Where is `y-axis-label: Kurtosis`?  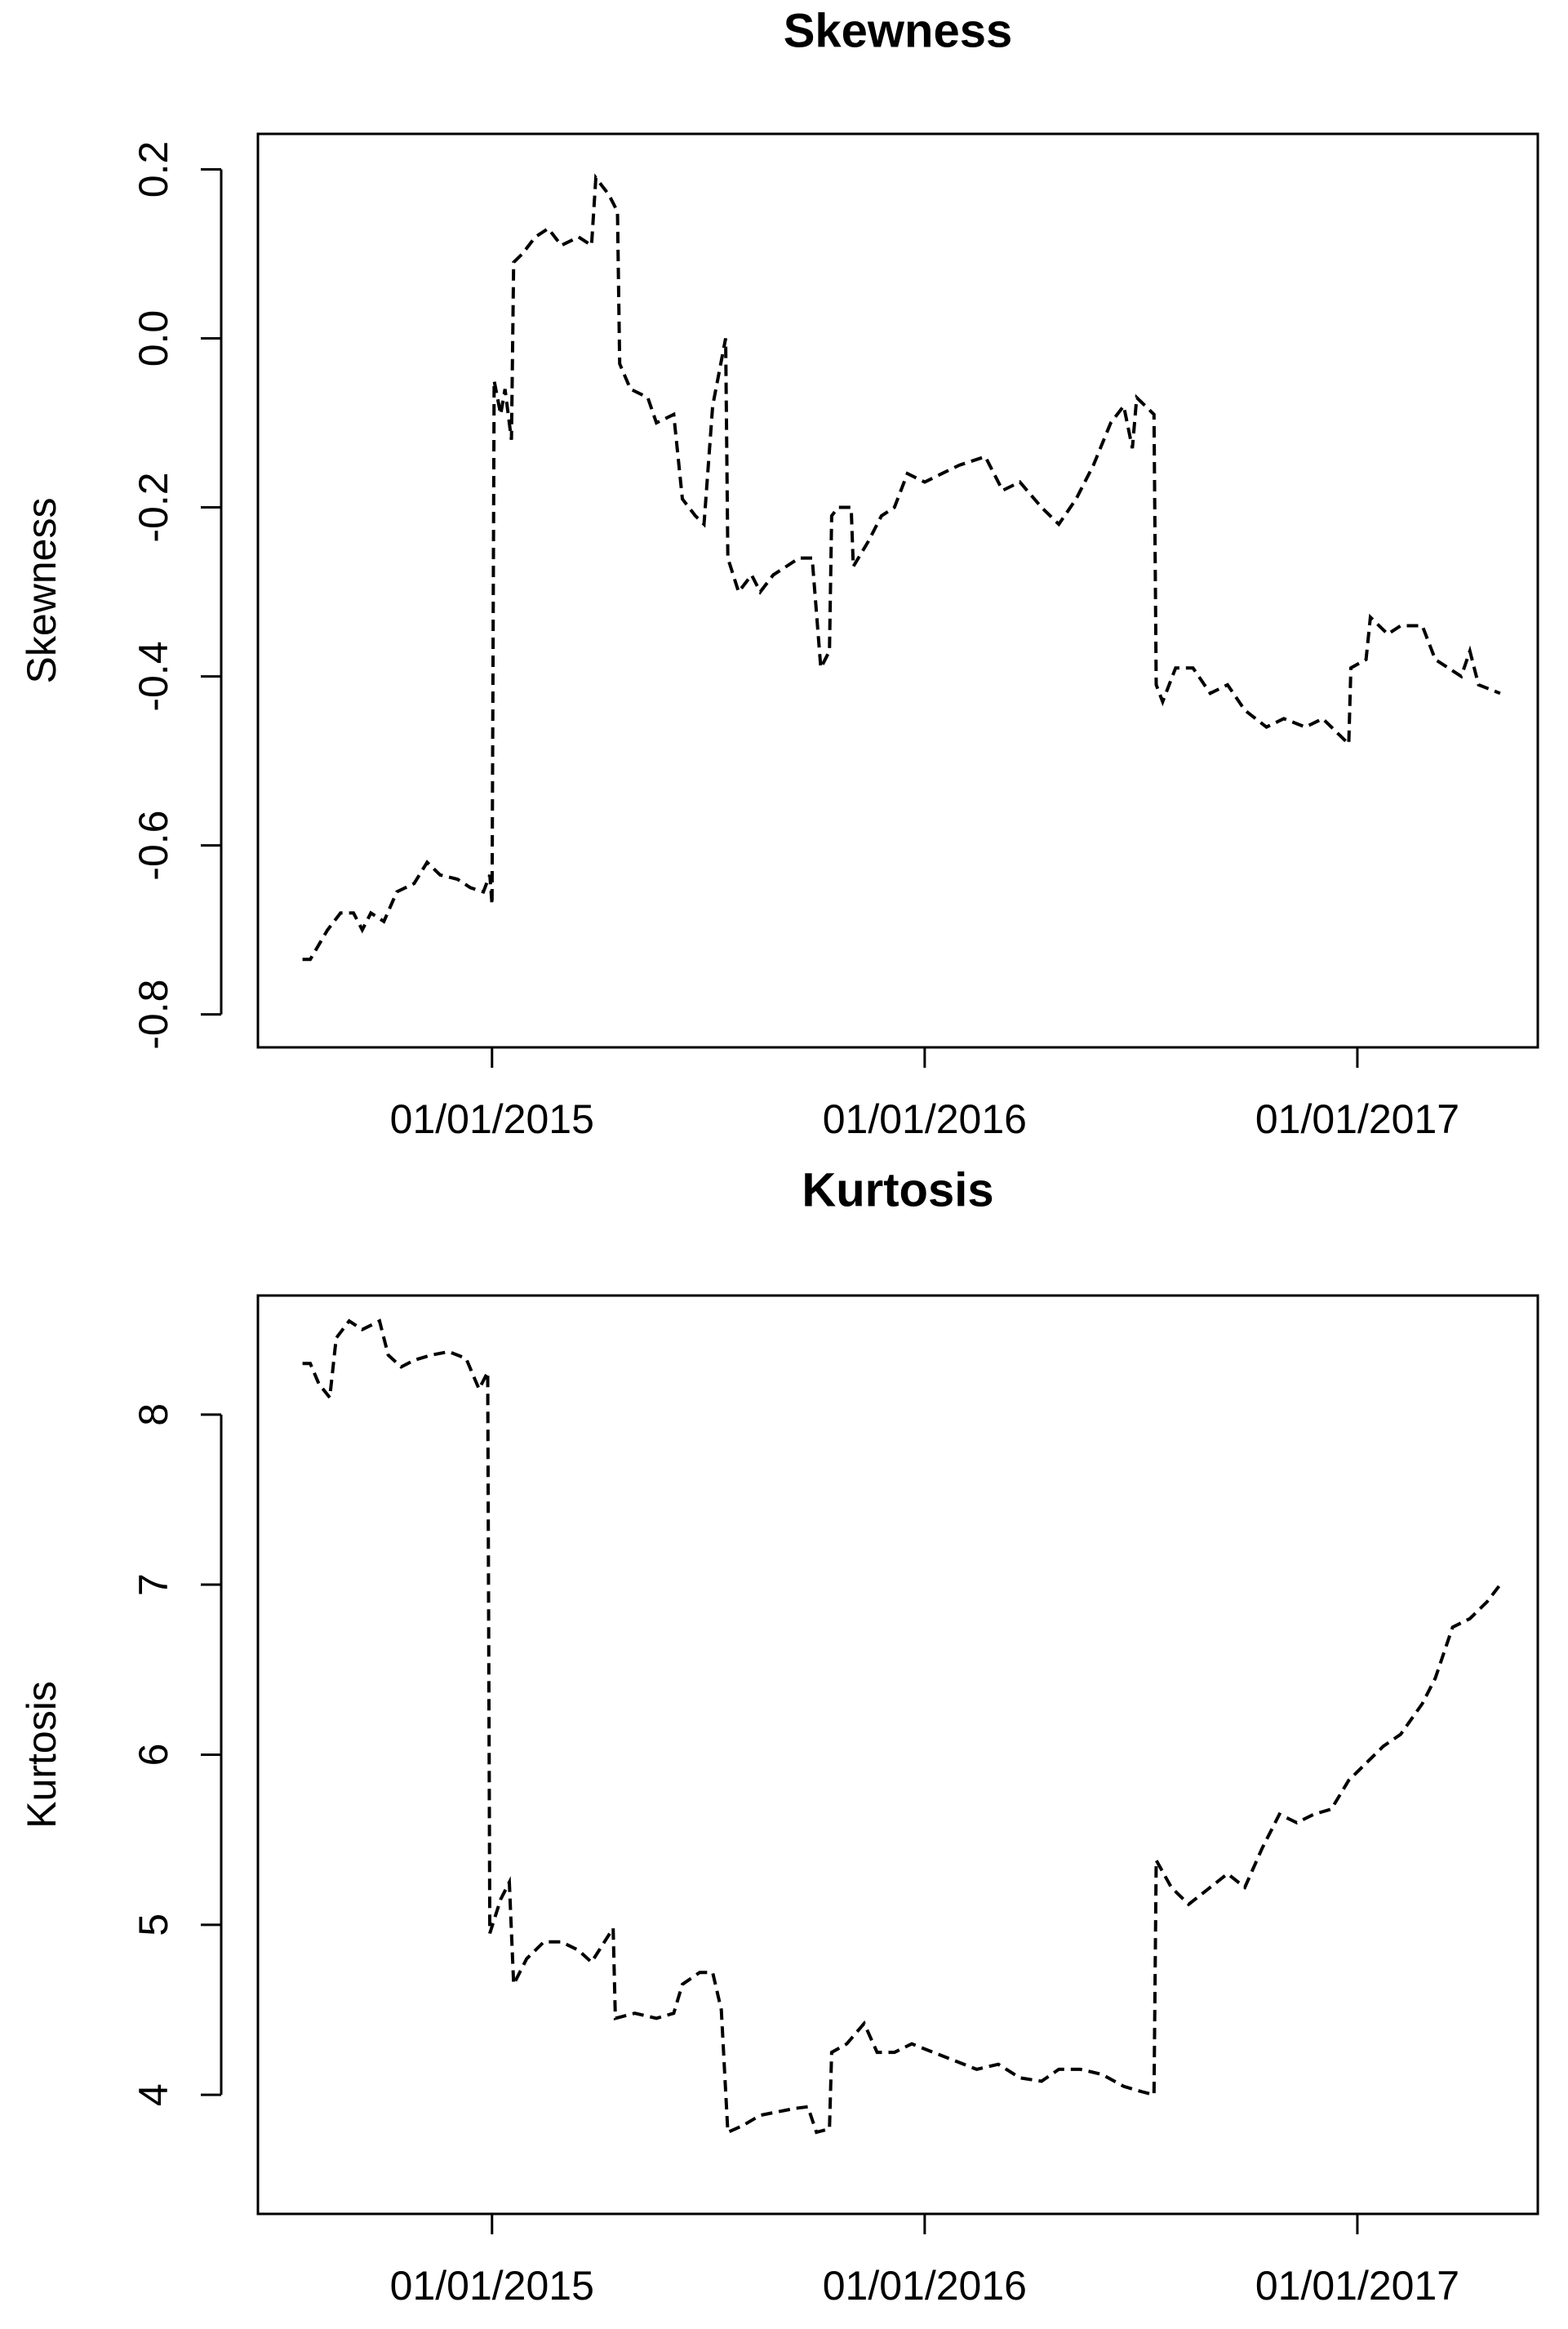
y-axis-label: Kurtosis is located at coordinates (41, 1755).